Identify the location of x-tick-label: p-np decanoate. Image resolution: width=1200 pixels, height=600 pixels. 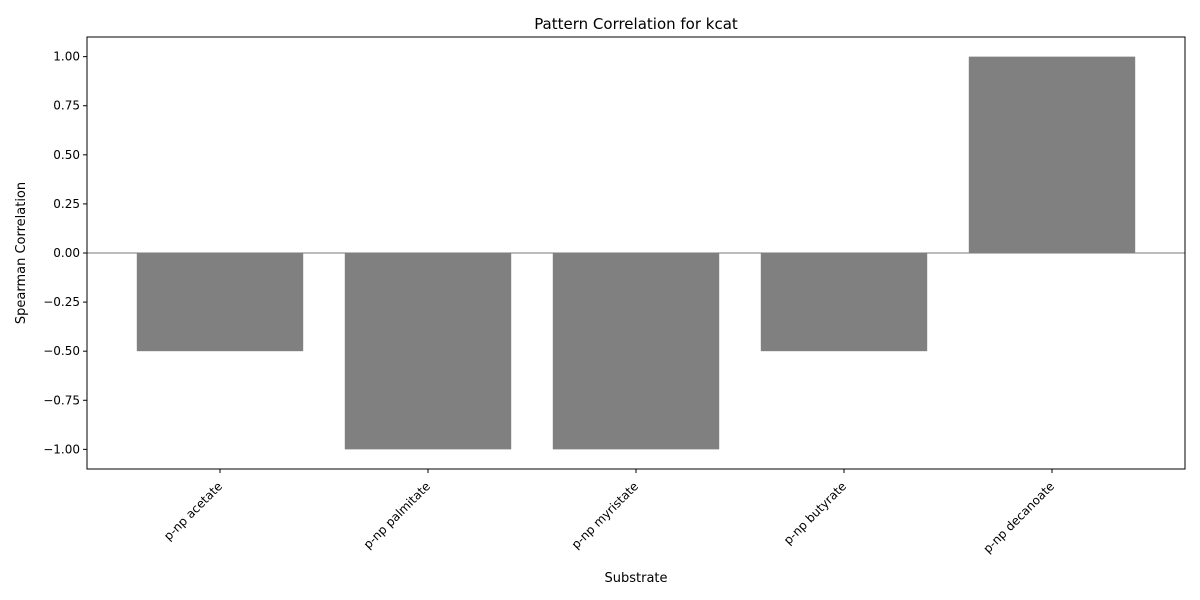
(1019, 517).